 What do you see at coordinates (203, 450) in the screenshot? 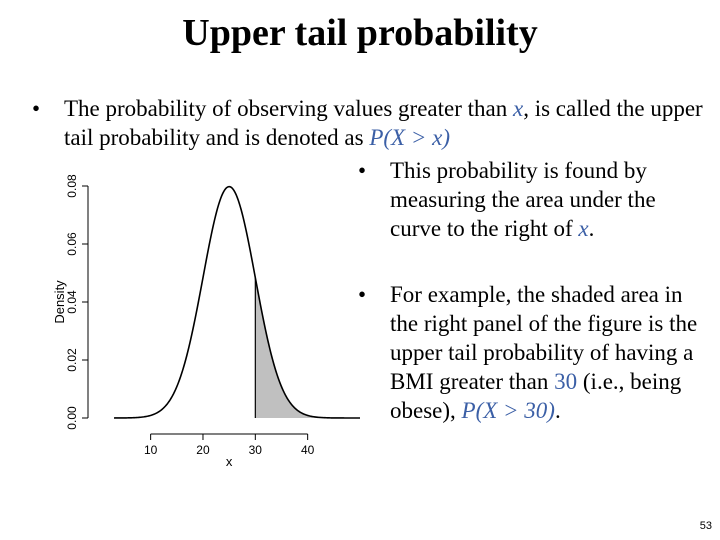
I see `x-tick-label: 20` at bounding box center [203, 450].